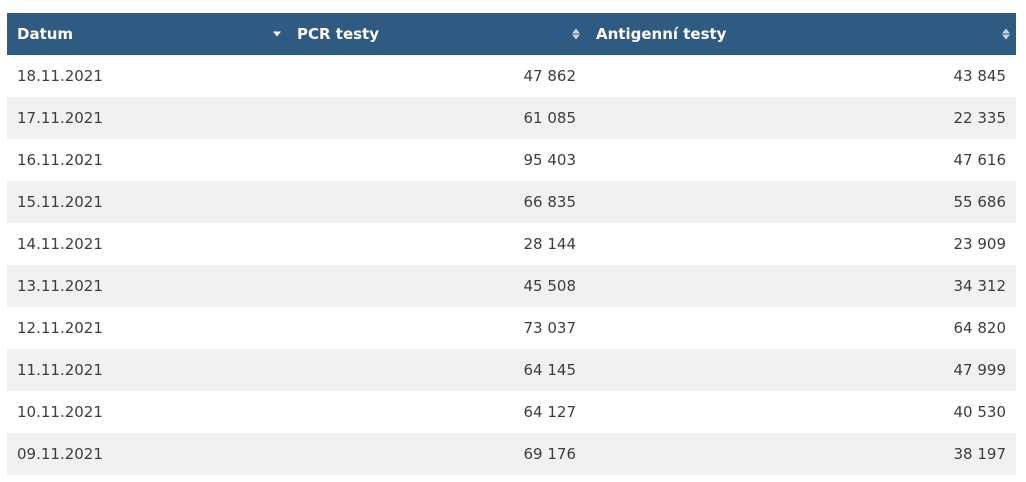 This screenshot has width=1026, height=482. Describe the element at coordinates (511, 454) in the screenshot. I see `table-row: 09.11.2021 69 176 38 197` at that location.